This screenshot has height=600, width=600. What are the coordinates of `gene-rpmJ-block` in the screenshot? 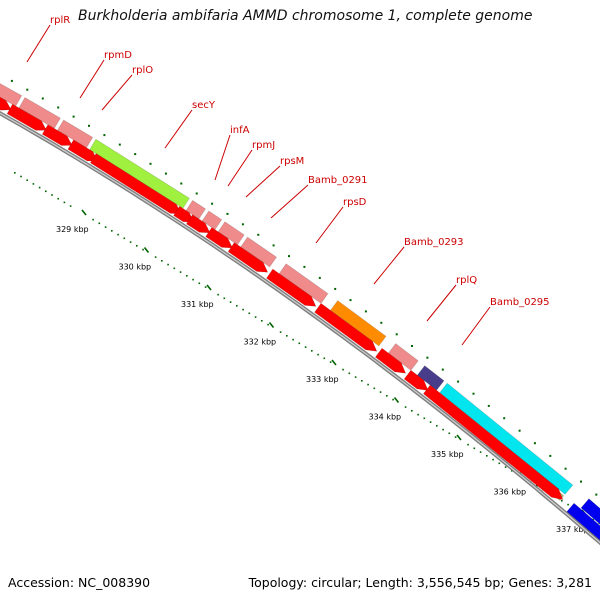 It's located at (212, 220).